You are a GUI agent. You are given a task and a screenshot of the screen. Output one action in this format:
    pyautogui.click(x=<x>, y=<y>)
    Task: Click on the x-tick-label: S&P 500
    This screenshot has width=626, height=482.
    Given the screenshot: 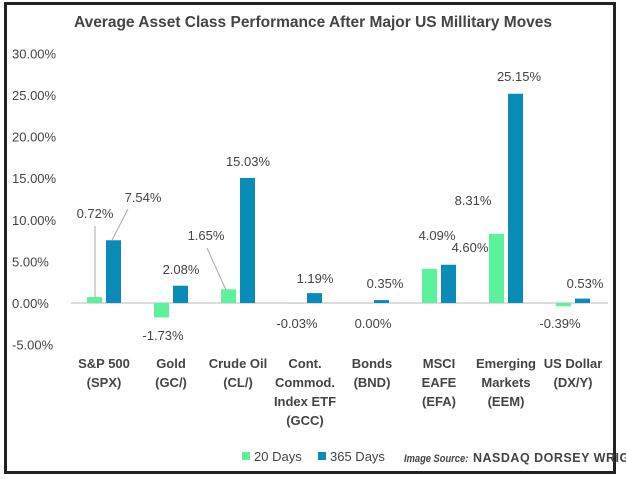 What is the action you would take?
    pyautogui.click(x=104, y=363)
    